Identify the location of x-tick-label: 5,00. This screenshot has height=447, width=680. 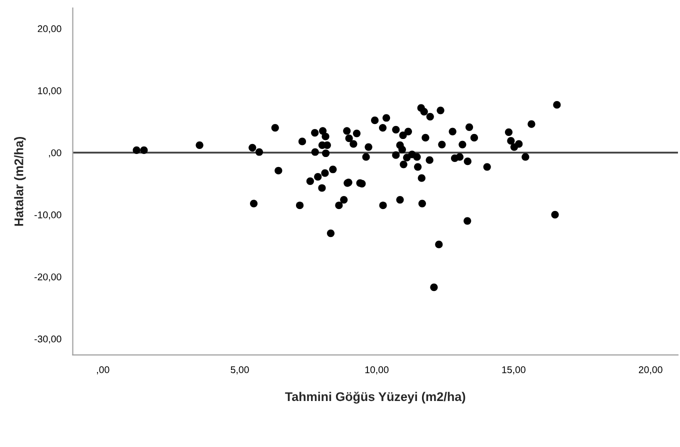
(239, 370).